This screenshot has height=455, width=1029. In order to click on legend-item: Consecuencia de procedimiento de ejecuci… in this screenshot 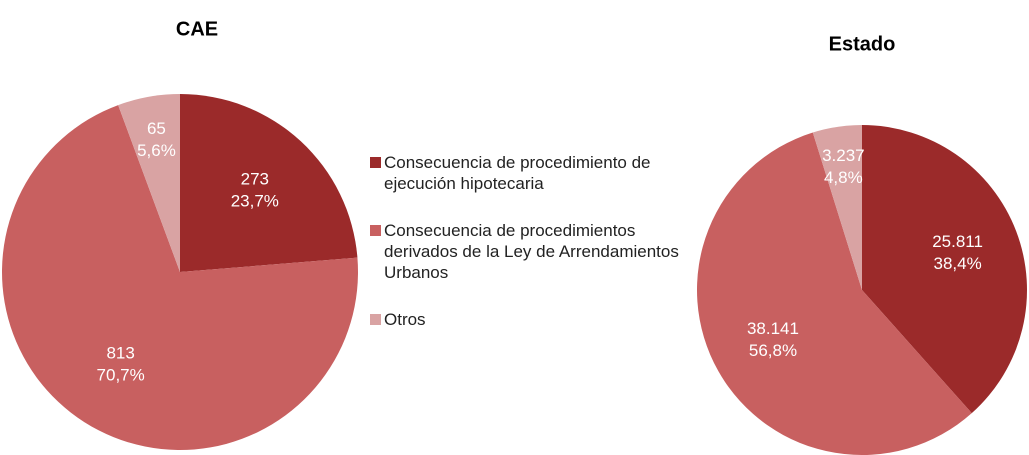, I will do `click(530, 173)`.